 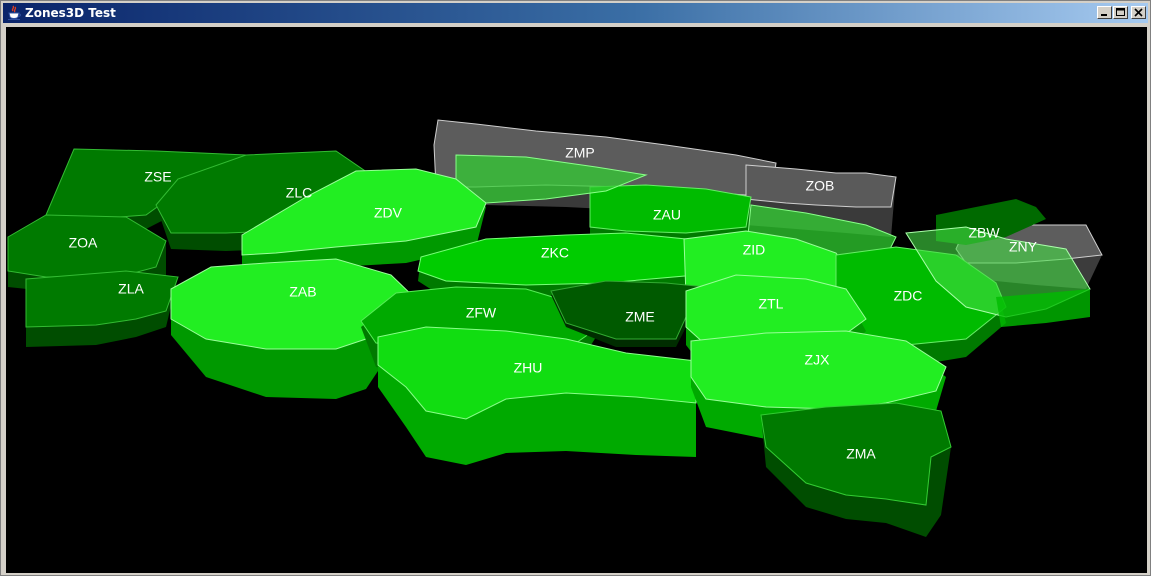 I want to click on zone-shape-zdv, so click(x=364, y=220).